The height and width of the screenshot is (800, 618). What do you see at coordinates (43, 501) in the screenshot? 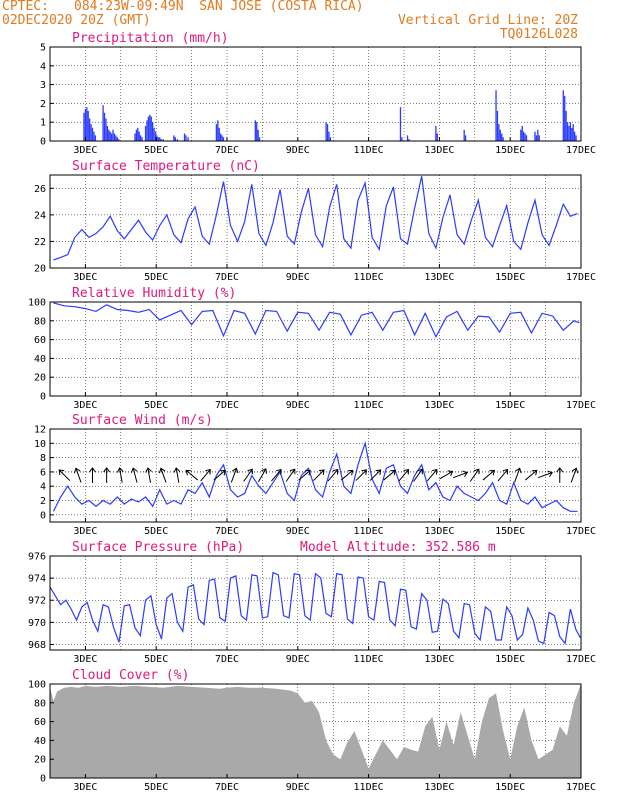
I see `y-tick-label: 2` at bounding box center [43, 501].